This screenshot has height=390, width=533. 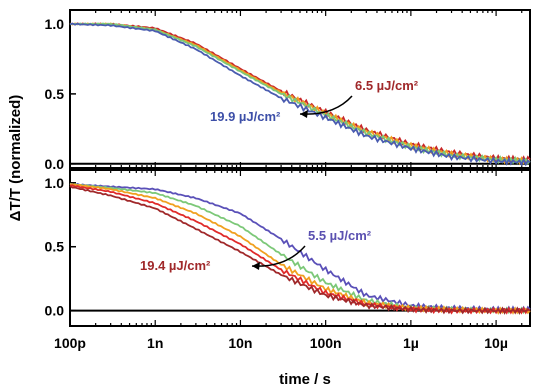 What do you see at coordinates (245, 116) in the screenshot?
I see `annotation-label: 19.9 µJ/cm²` at bounding box center [245, 116].